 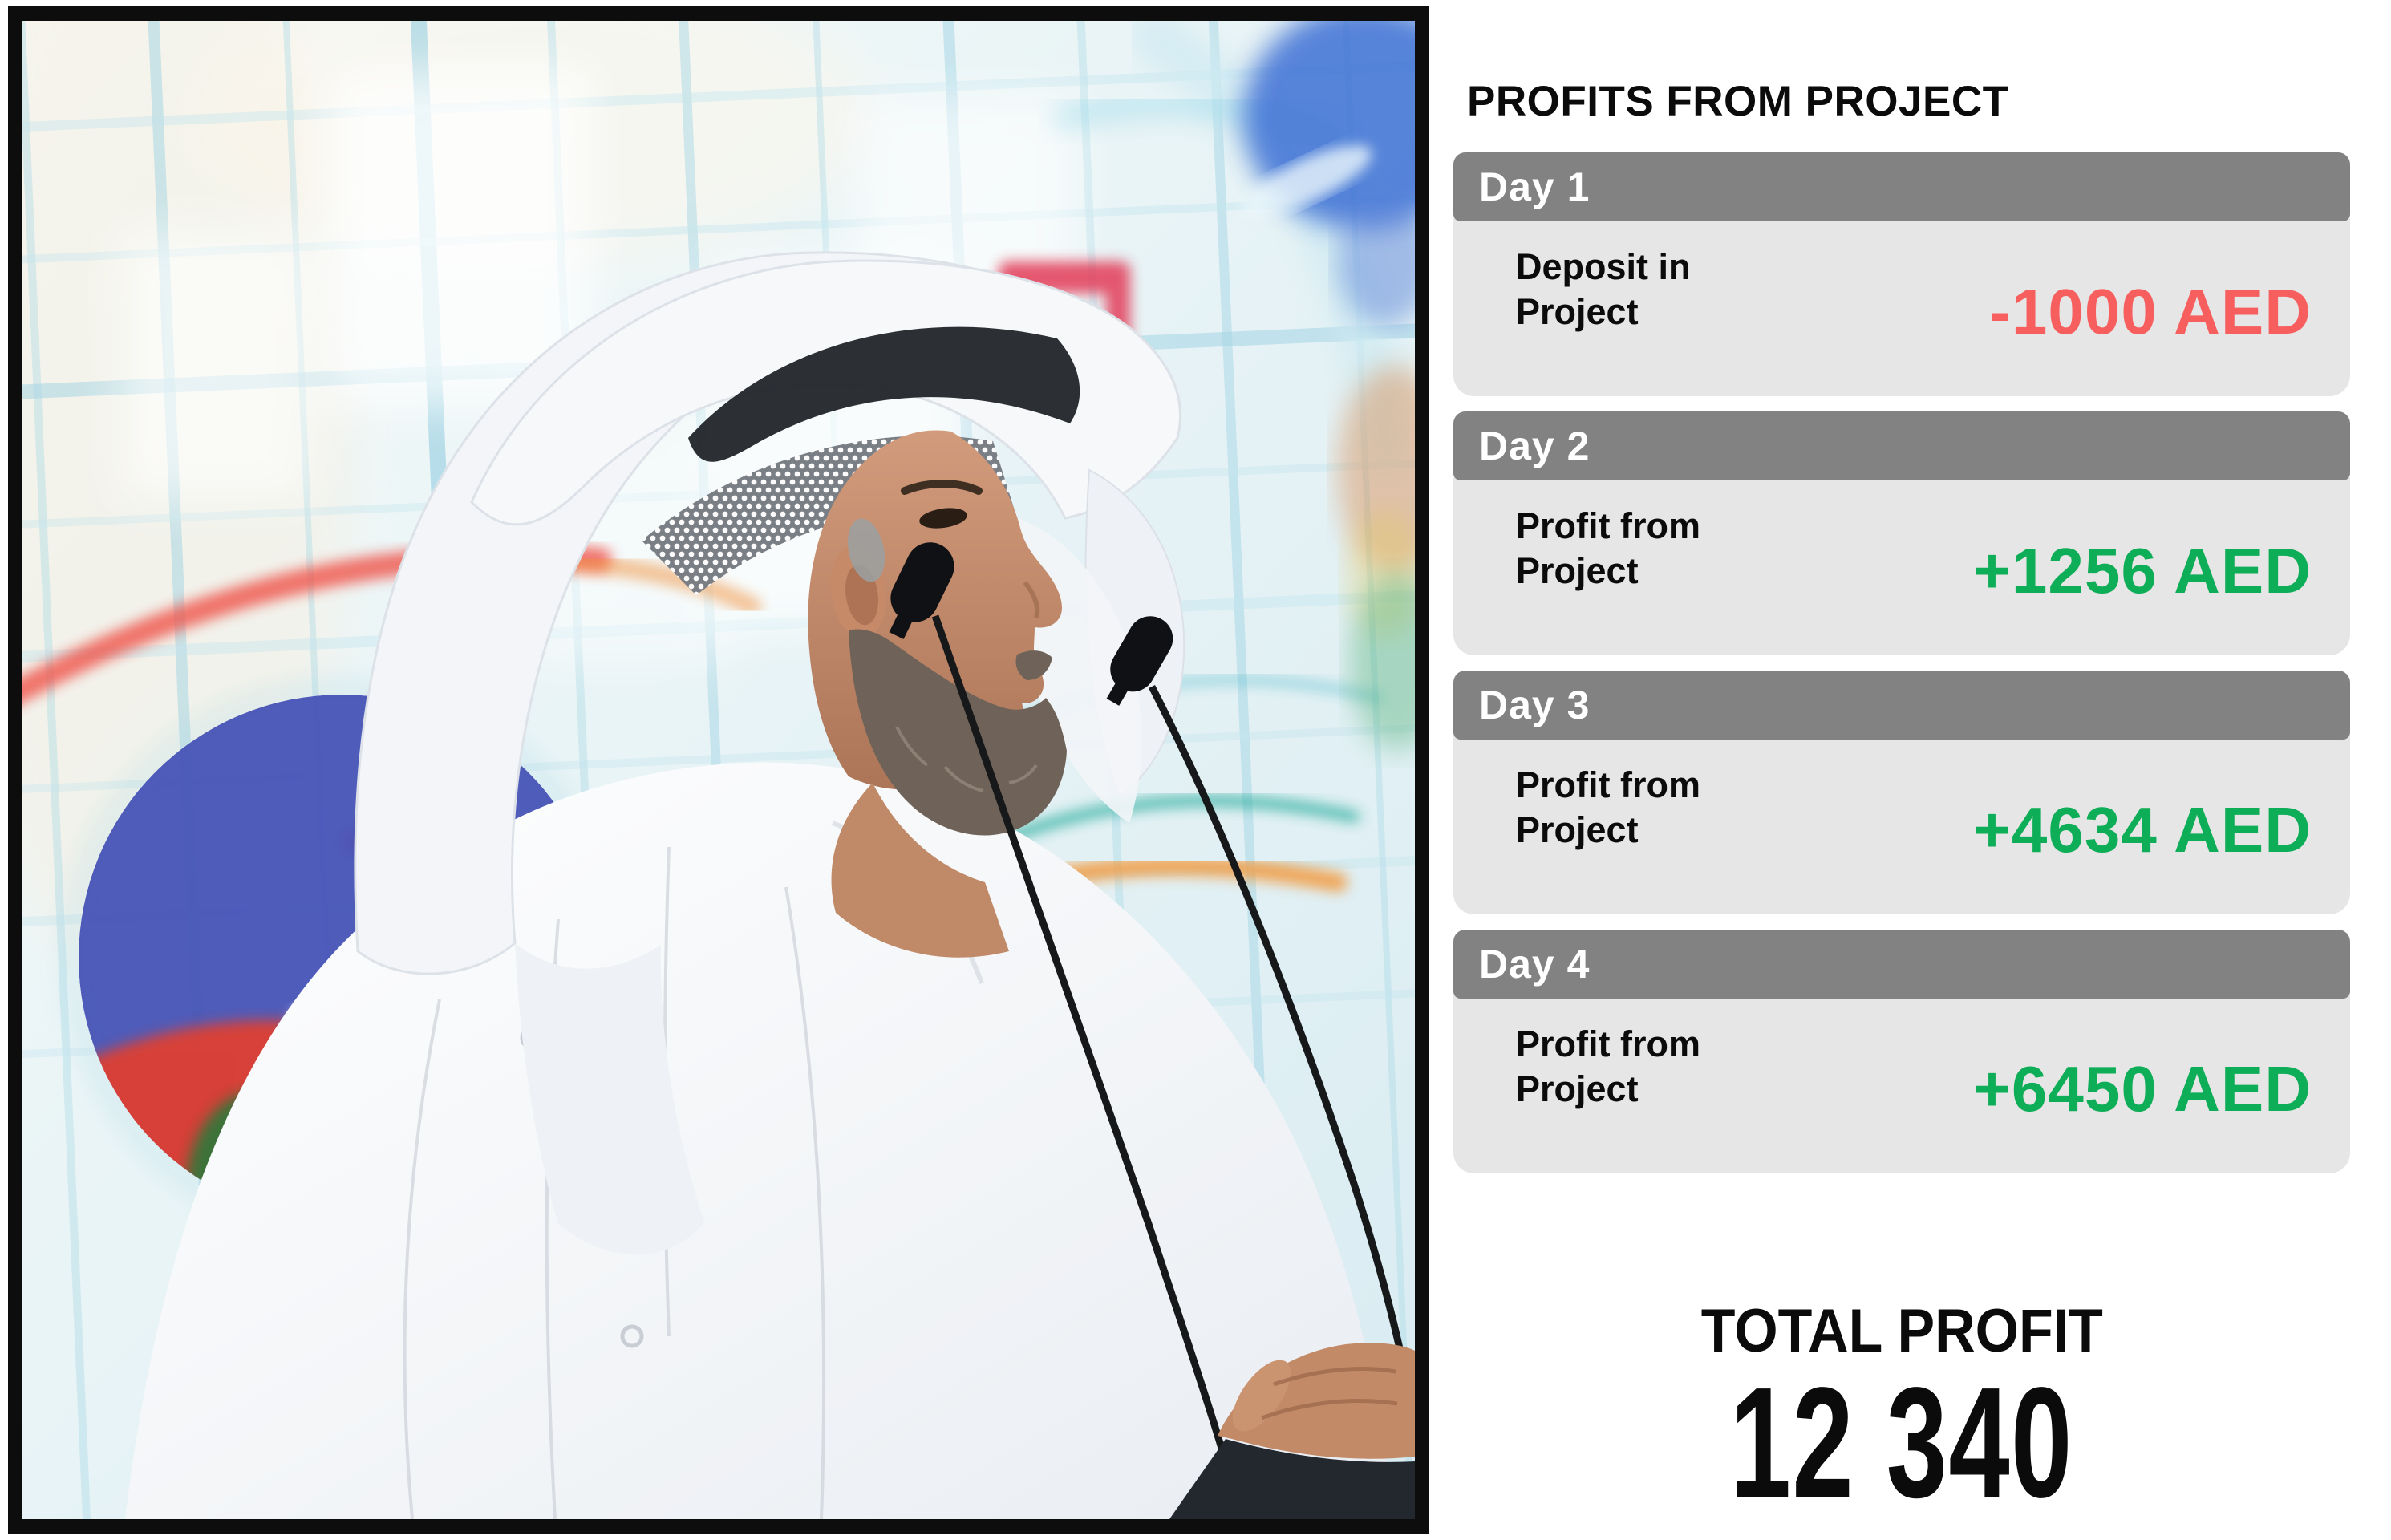 What do you see at coordinates (2142, 570) in the screenshot?
I see `day-2-value: +1256 AED` at bounding box center [2142, 570].